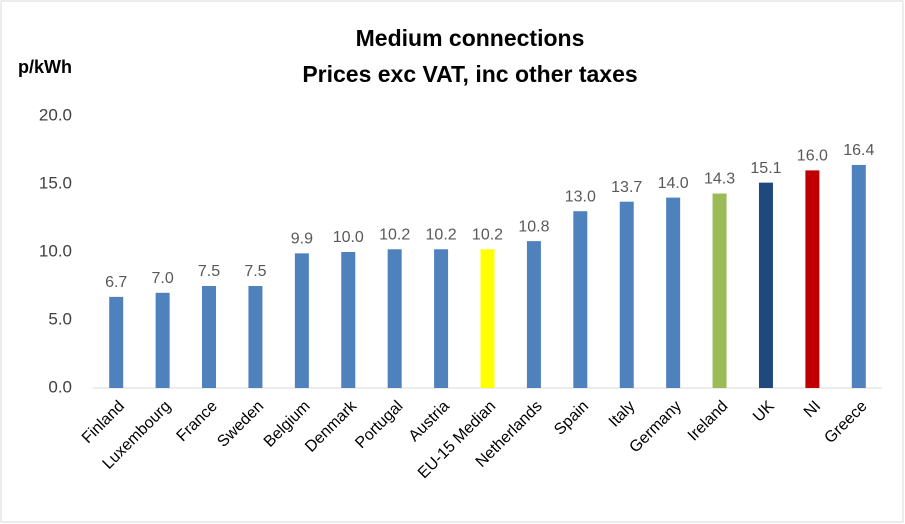  What do you see at coordinates (60, 386) in the screenshot?
I see `y-tick-label: 0.0` at bounding box center [60, 386].